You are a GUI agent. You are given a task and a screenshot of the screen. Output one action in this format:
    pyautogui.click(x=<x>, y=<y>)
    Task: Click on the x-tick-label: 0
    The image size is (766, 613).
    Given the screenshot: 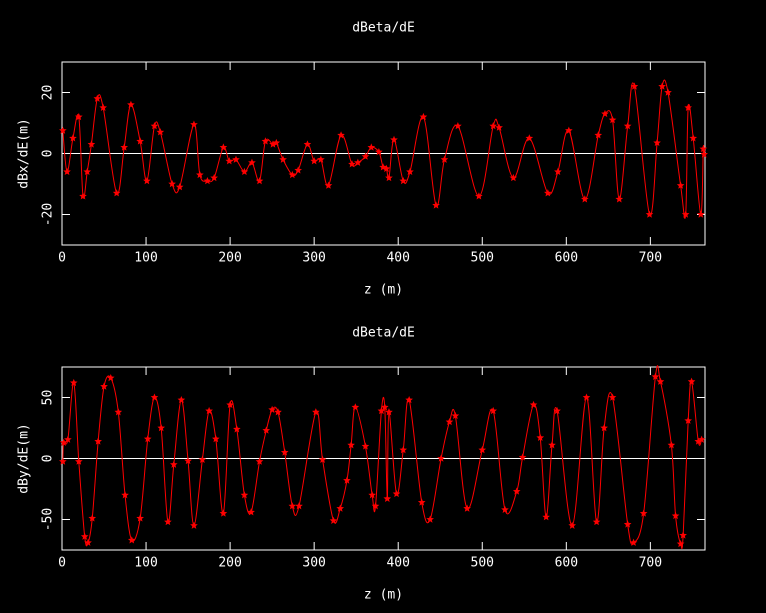 What is the action you would take?
    pyautogui.click(x=62, y=563)
    